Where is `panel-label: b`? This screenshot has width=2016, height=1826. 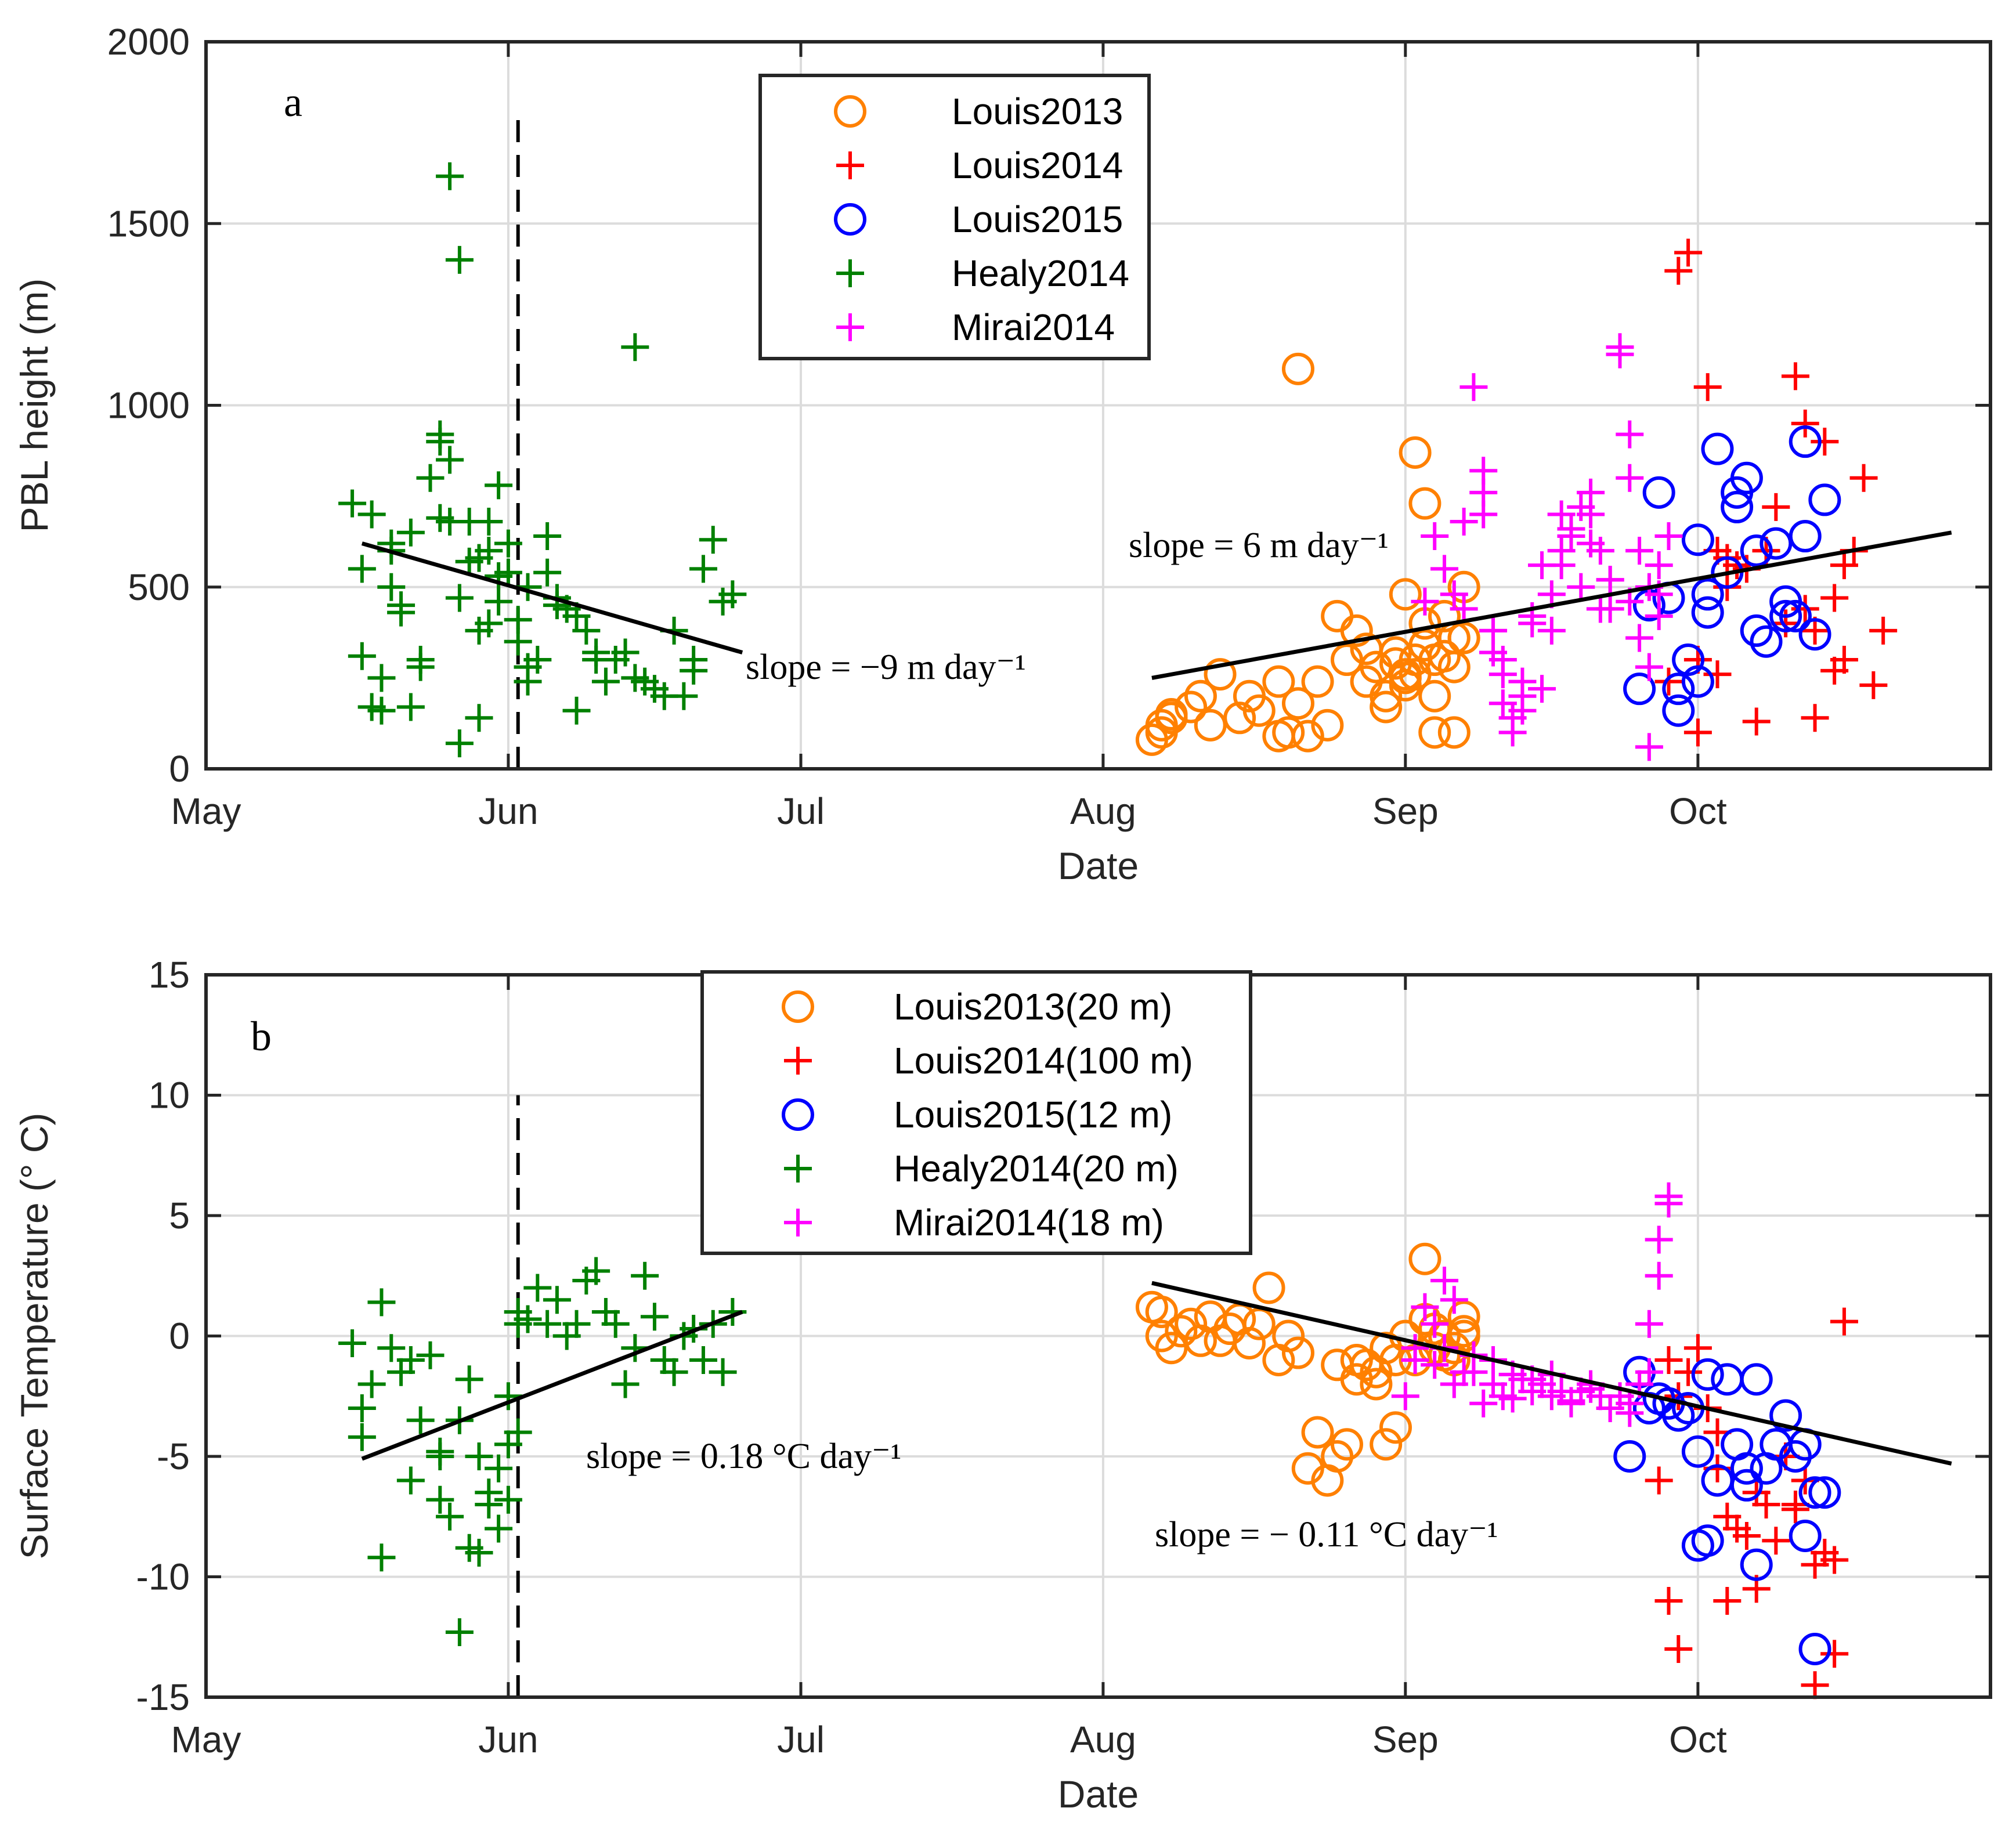 panel-label: b is located at coordinates (261, 1036).